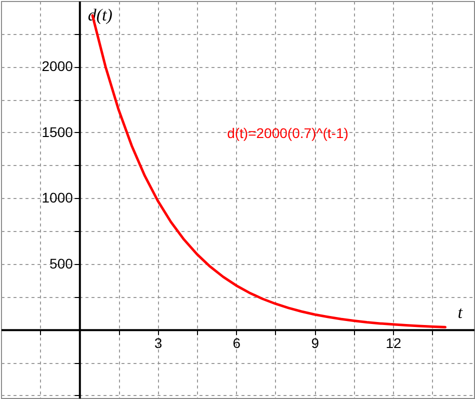  Describe the element at coordinates (58, 198) in the screenshot. I see `y-tick-label: 1000` at that location.